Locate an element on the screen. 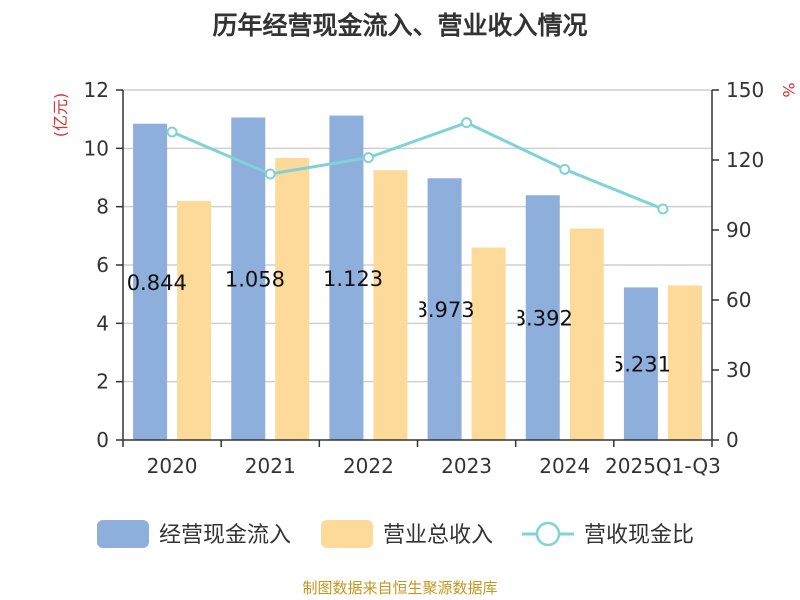 This screenshot has width=800, height=600. value-label-2020: 10.844 is located at coordinates (149, 283).